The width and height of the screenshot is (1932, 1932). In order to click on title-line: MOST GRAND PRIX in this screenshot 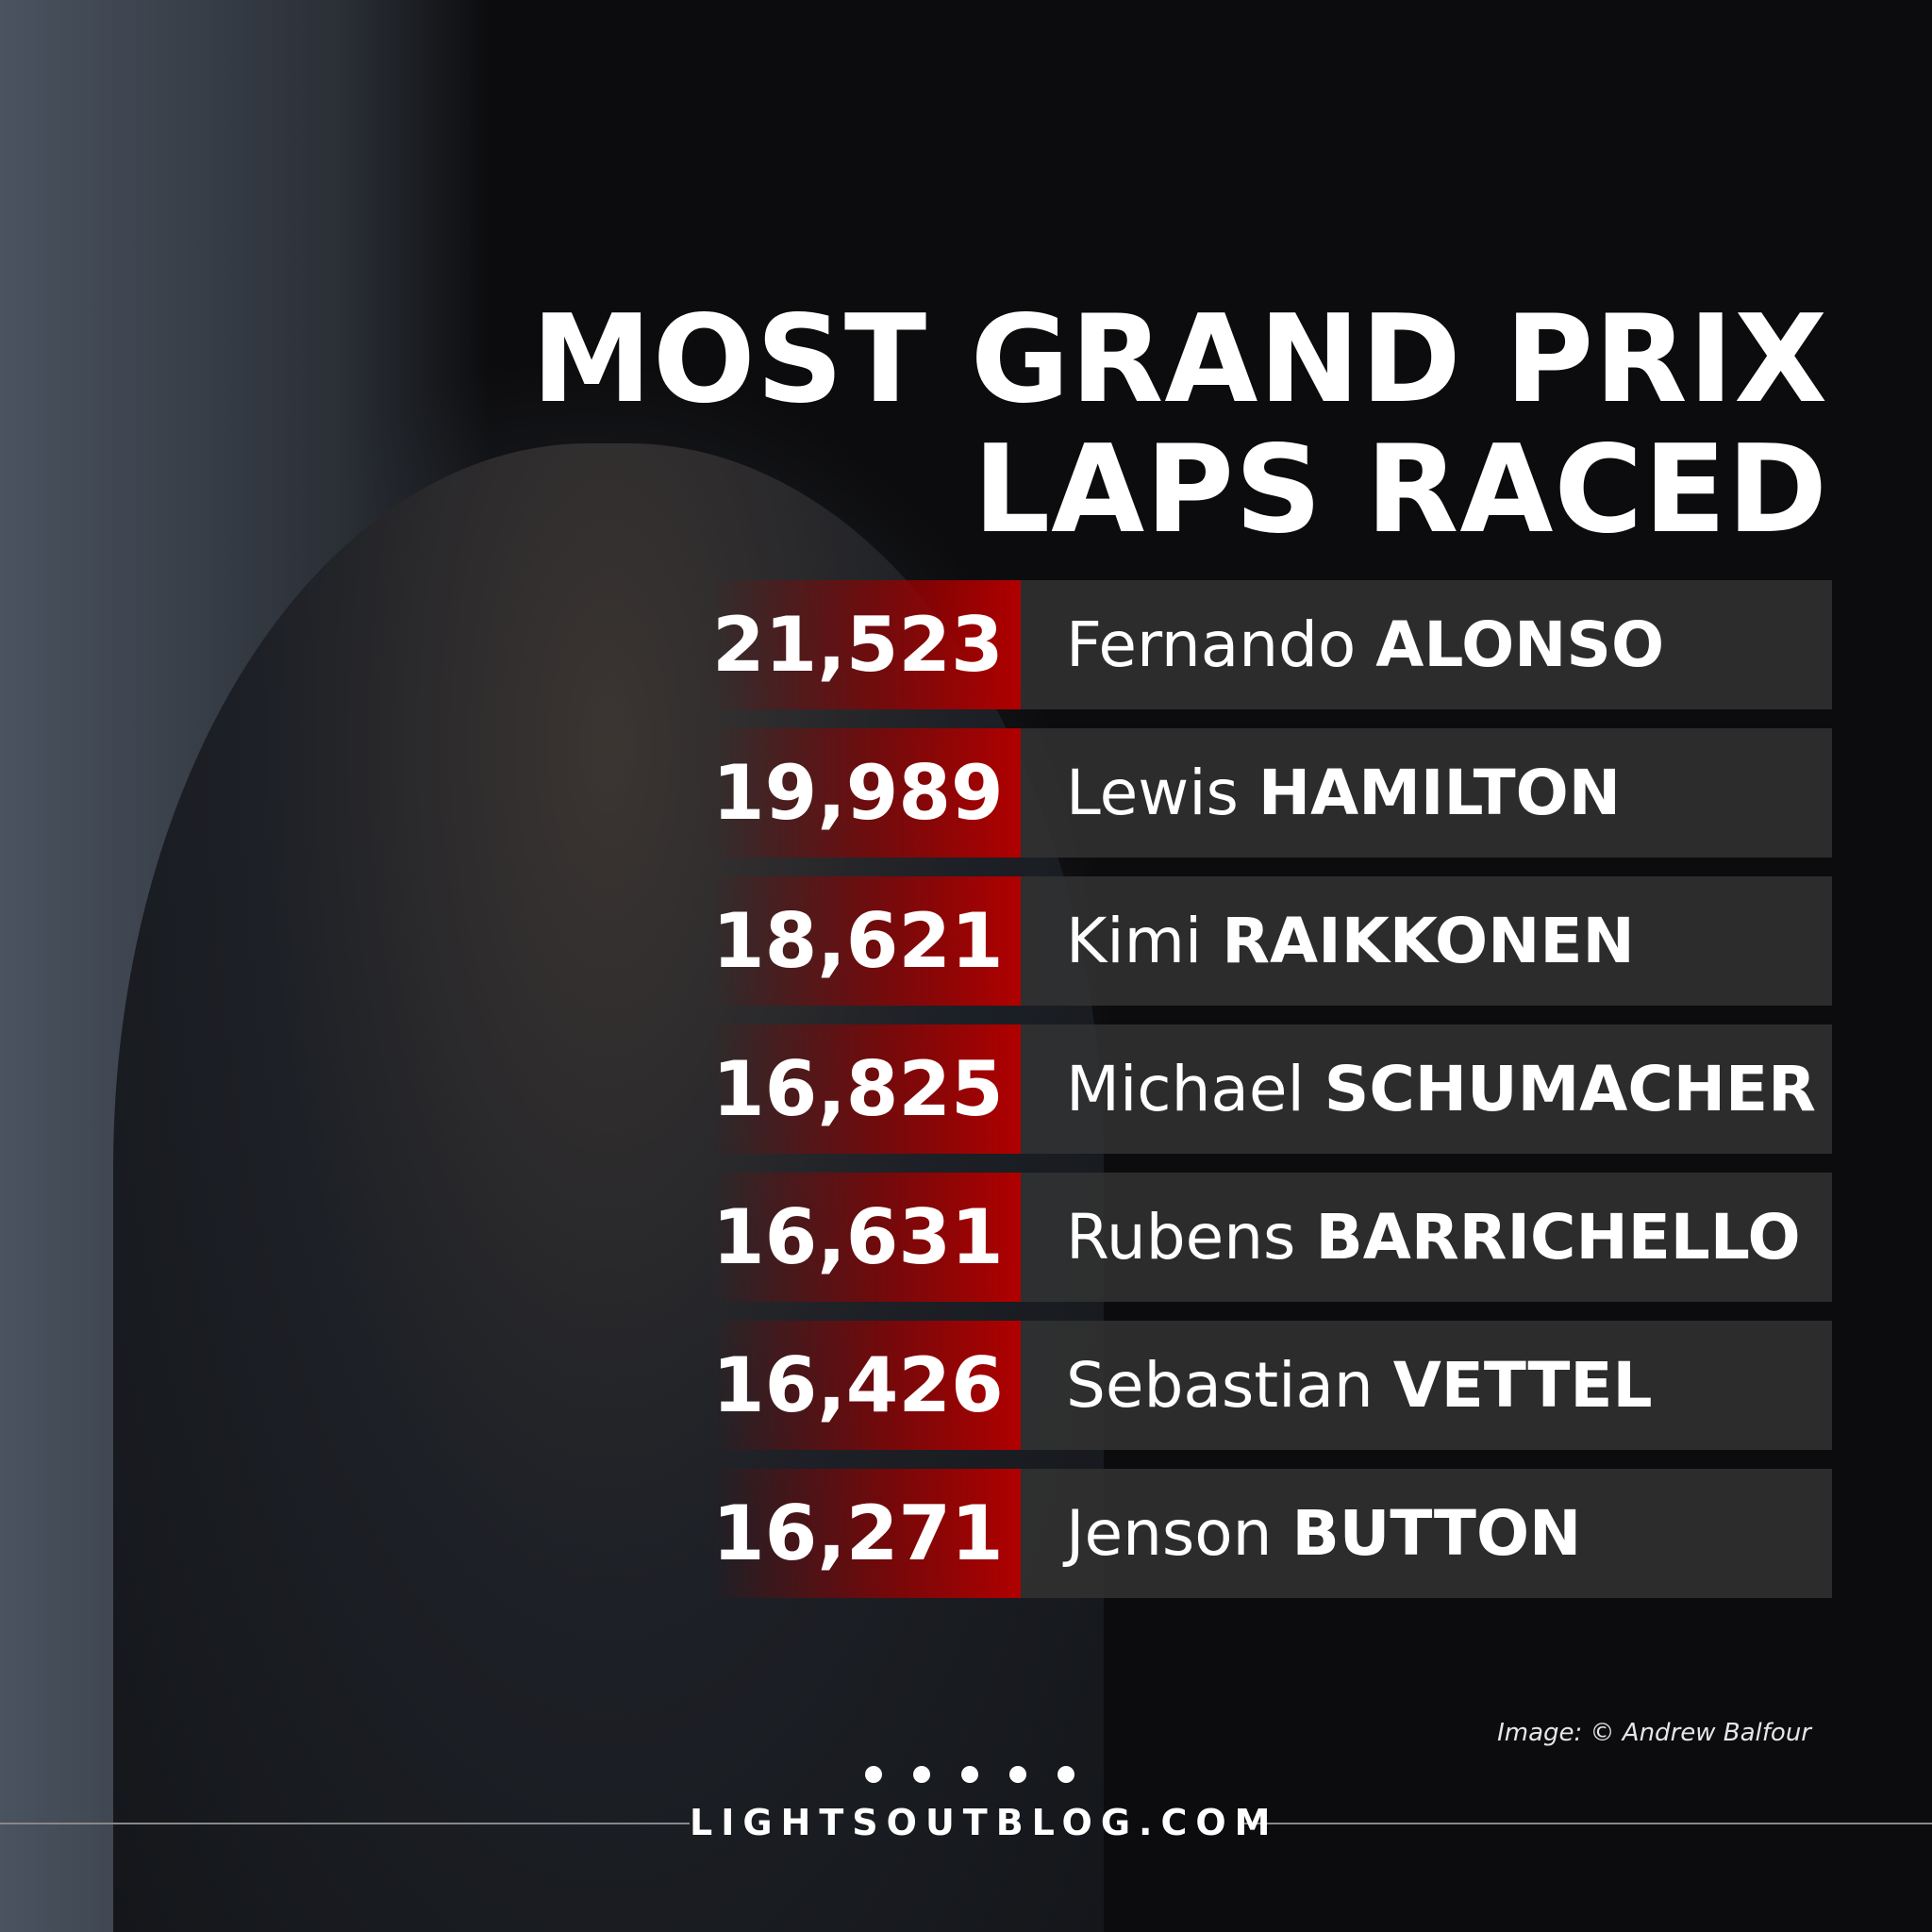, I will do `click(1179, 360)`.